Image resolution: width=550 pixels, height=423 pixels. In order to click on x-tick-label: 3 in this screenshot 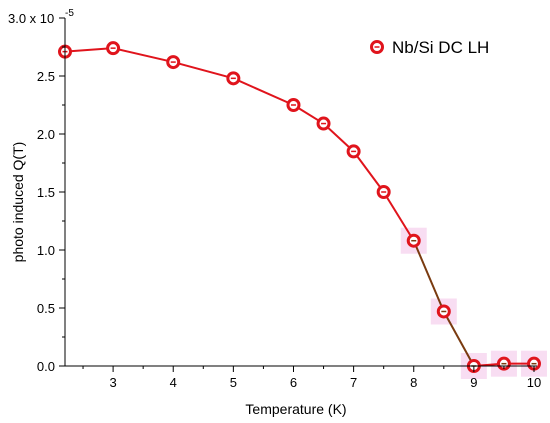, I will do `click(112, 382)`.